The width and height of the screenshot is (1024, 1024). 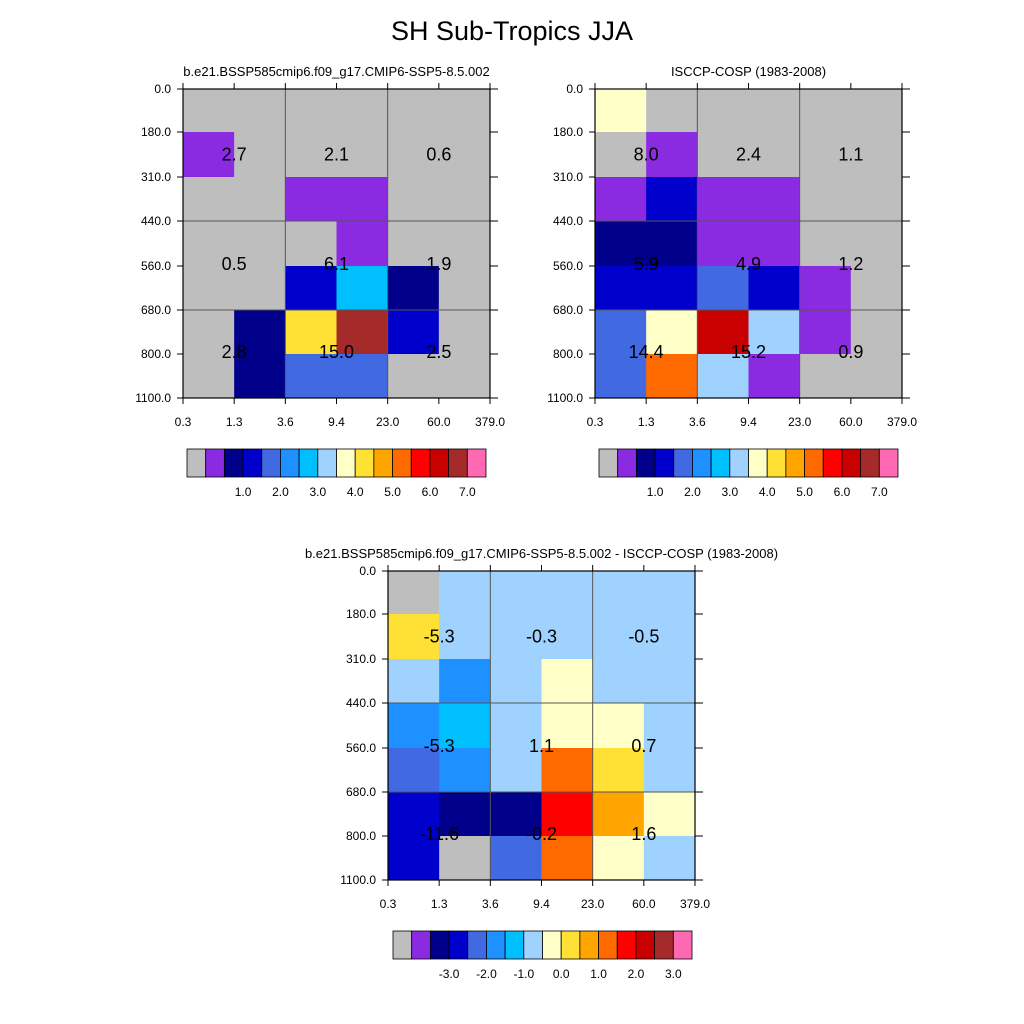 I want to click on colorbar-label: -1.0, so click(x=523, y=974).